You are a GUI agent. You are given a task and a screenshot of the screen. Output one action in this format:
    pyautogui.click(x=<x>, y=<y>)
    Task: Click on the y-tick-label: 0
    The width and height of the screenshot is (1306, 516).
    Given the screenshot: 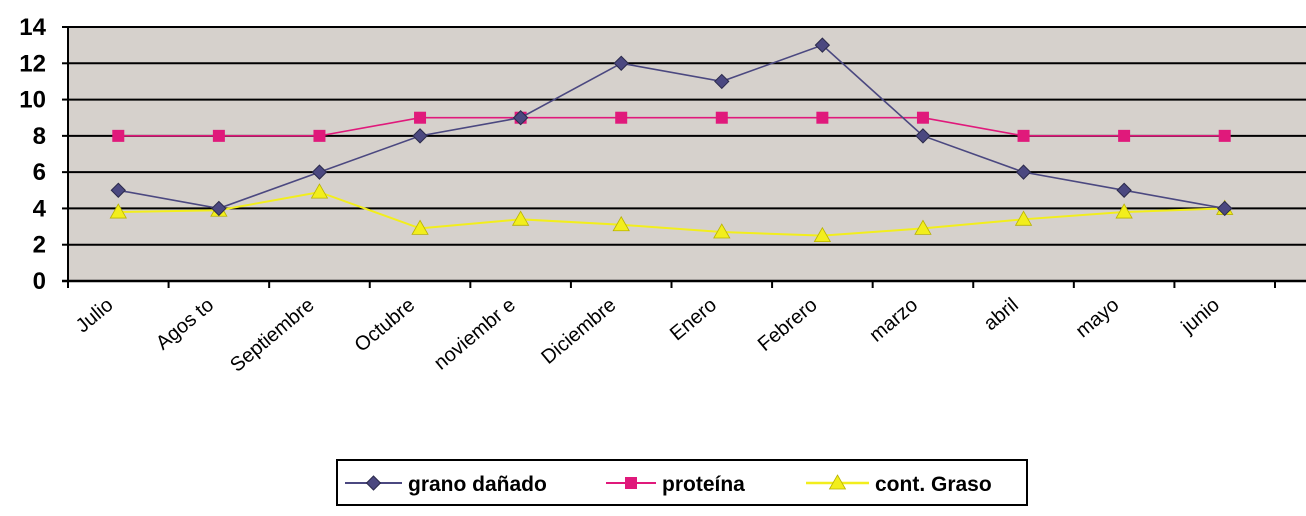 What is the action you would take?
    pyautogui.click(x=39, y=281)
    